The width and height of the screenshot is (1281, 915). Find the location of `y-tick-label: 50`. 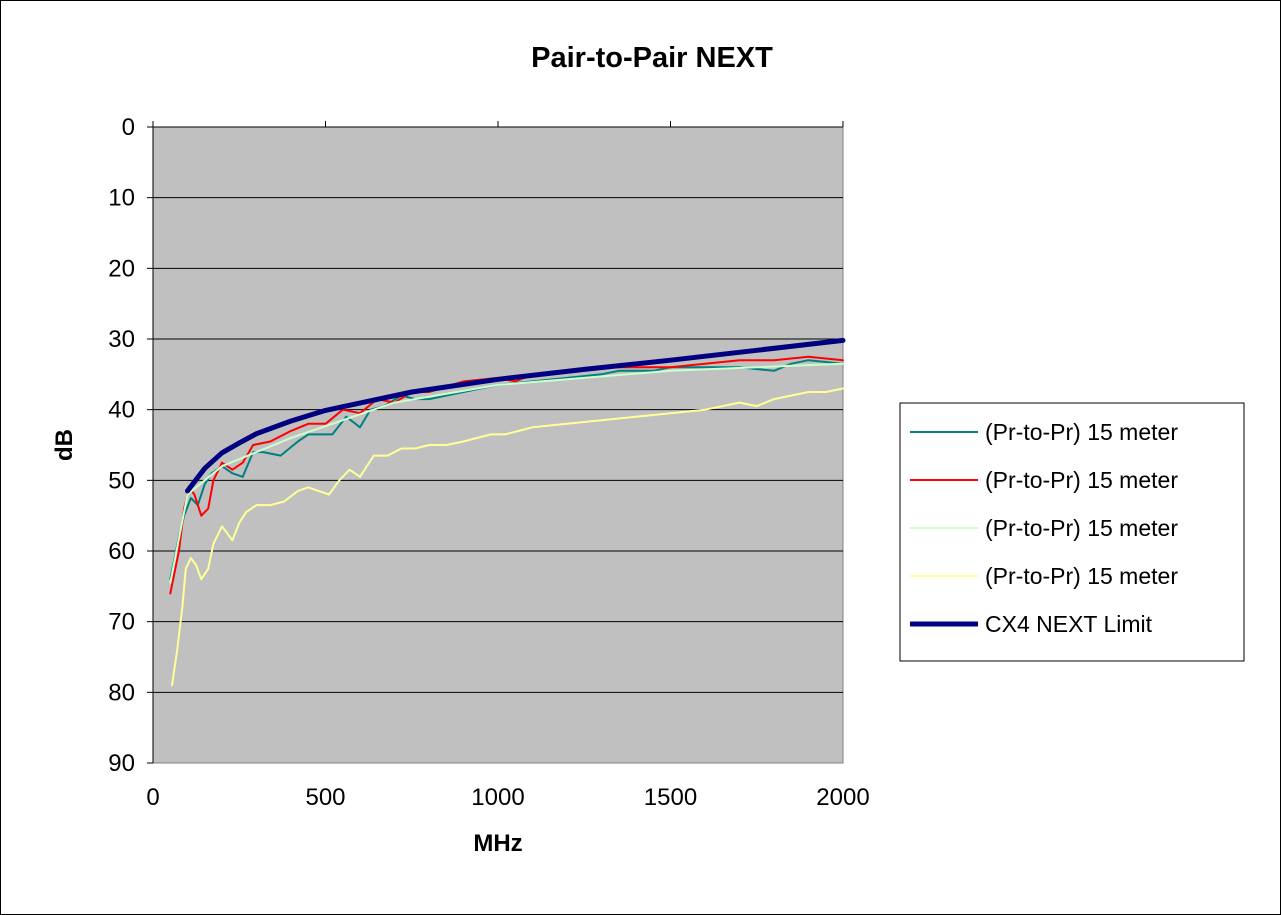

y-tick-label: 50 is located at coordinates (121, 480).